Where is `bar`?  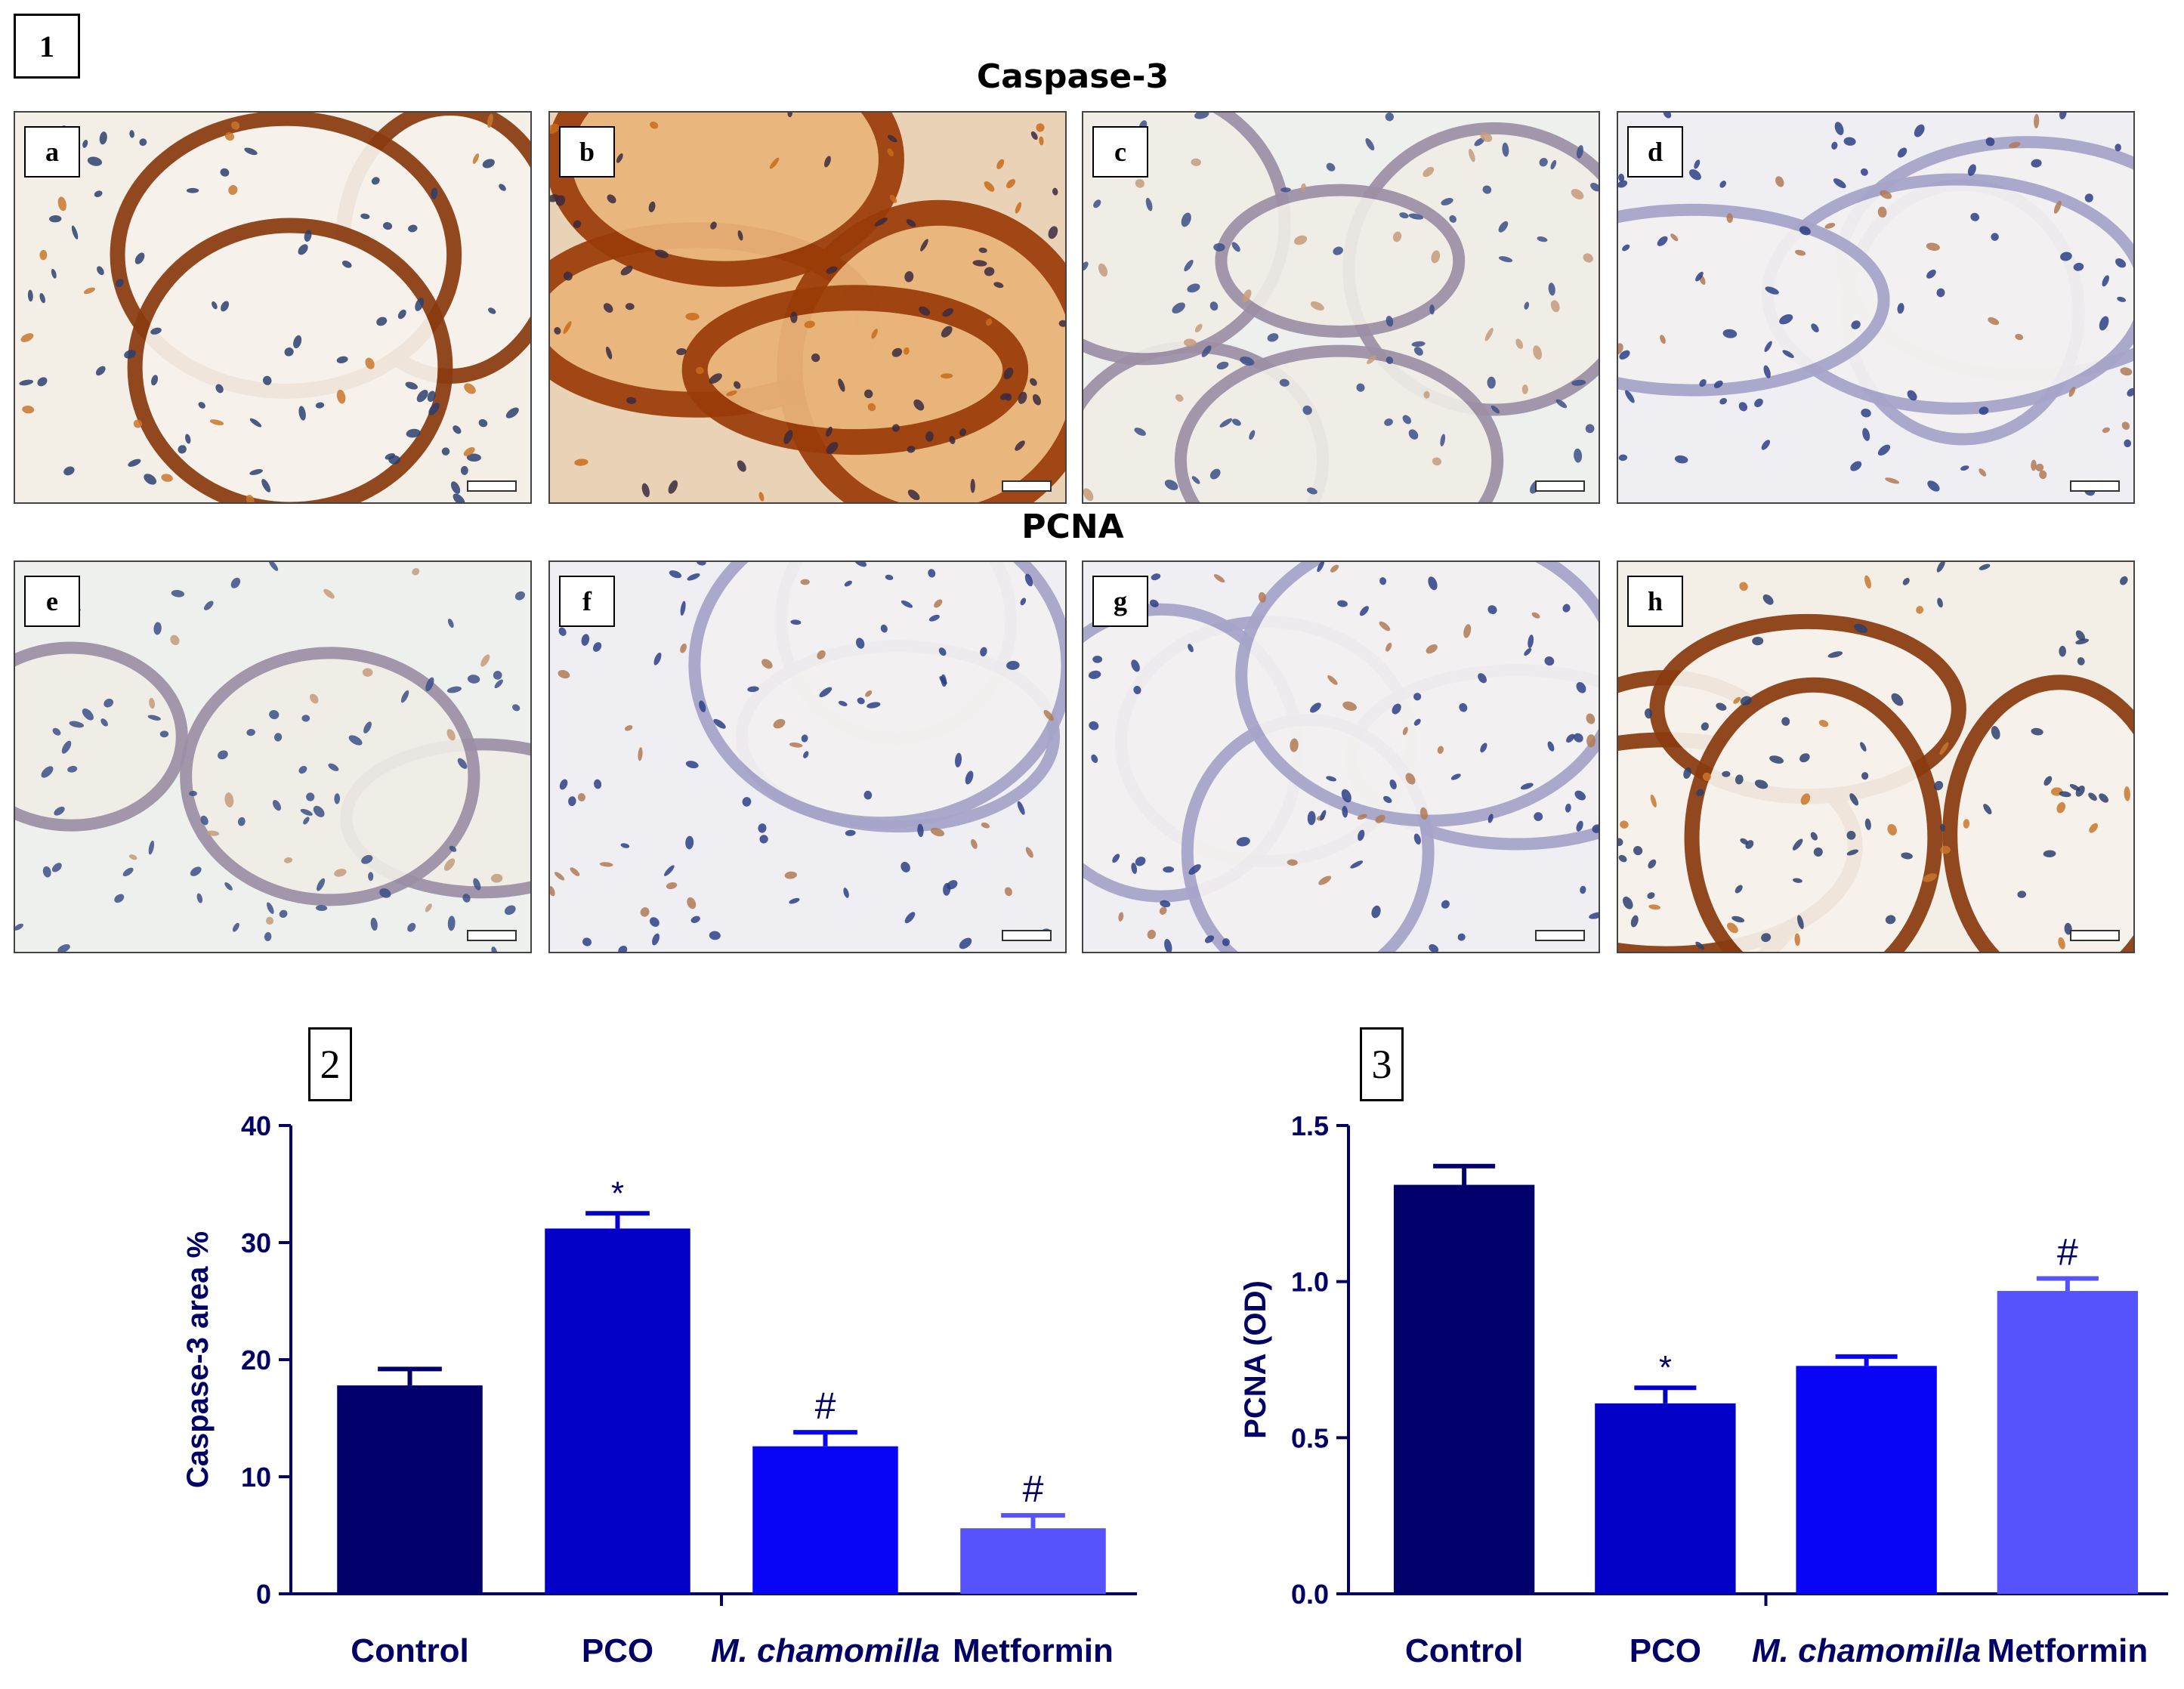
bar is located at coordinates (617, 1411).